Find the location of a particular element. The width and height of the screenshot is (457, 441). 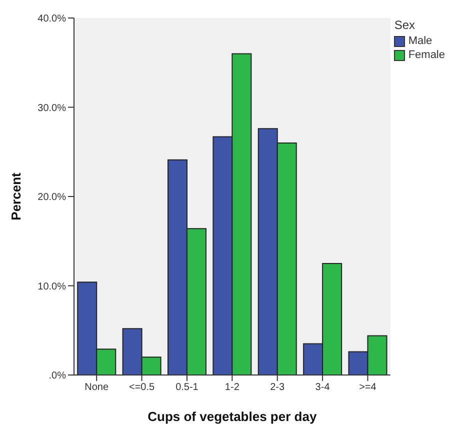

x-tick-label: 2-3 is located at coordinates (278, 388).